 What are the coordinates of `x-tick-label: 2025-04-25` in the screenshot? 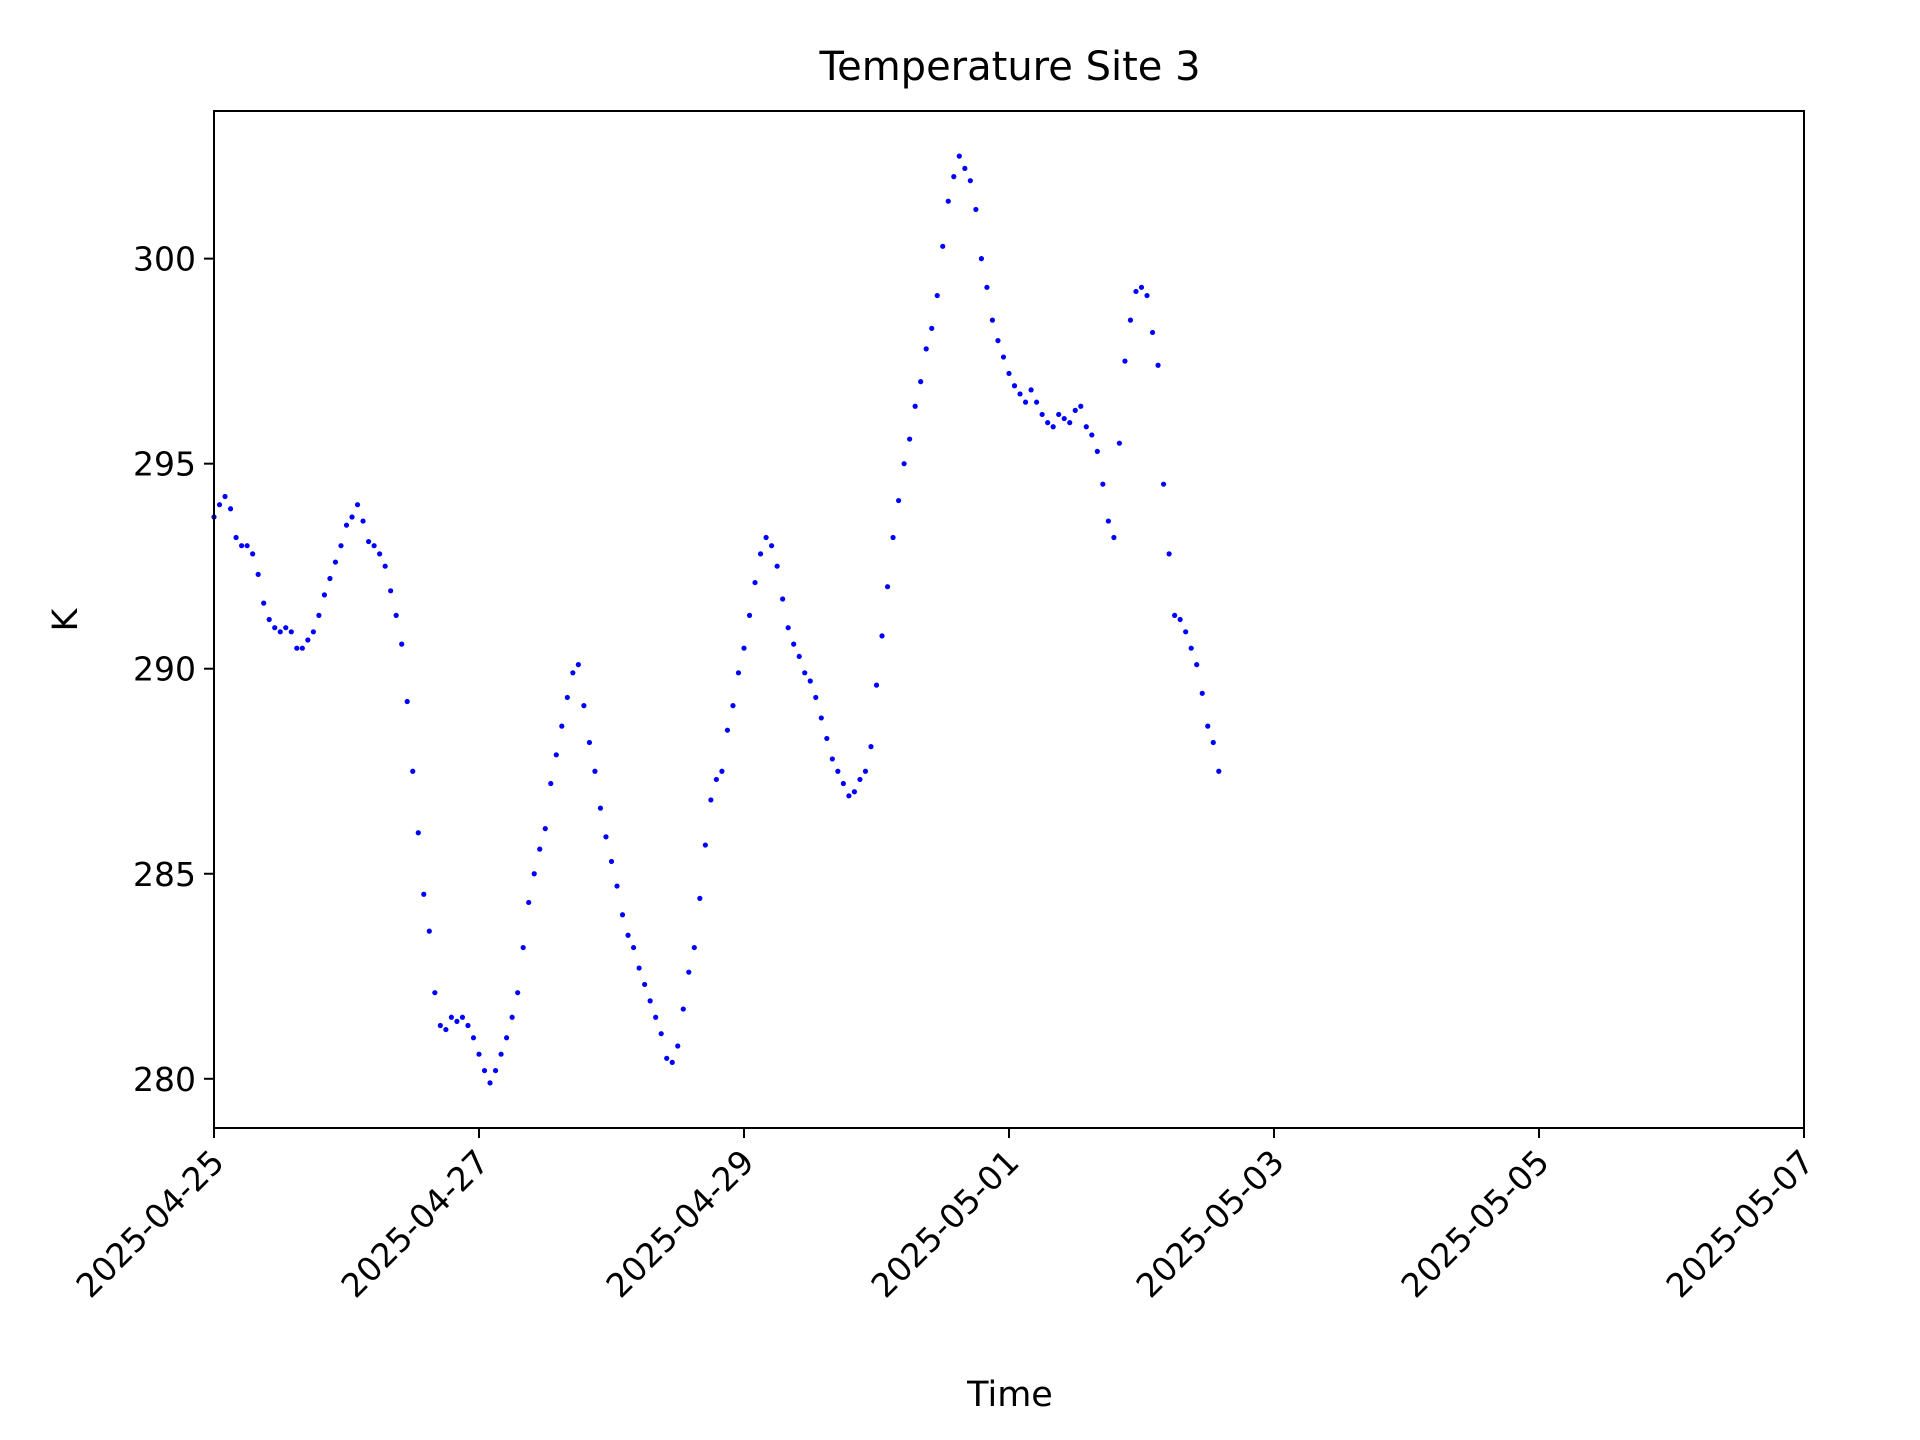 It's located at (149, 1223).